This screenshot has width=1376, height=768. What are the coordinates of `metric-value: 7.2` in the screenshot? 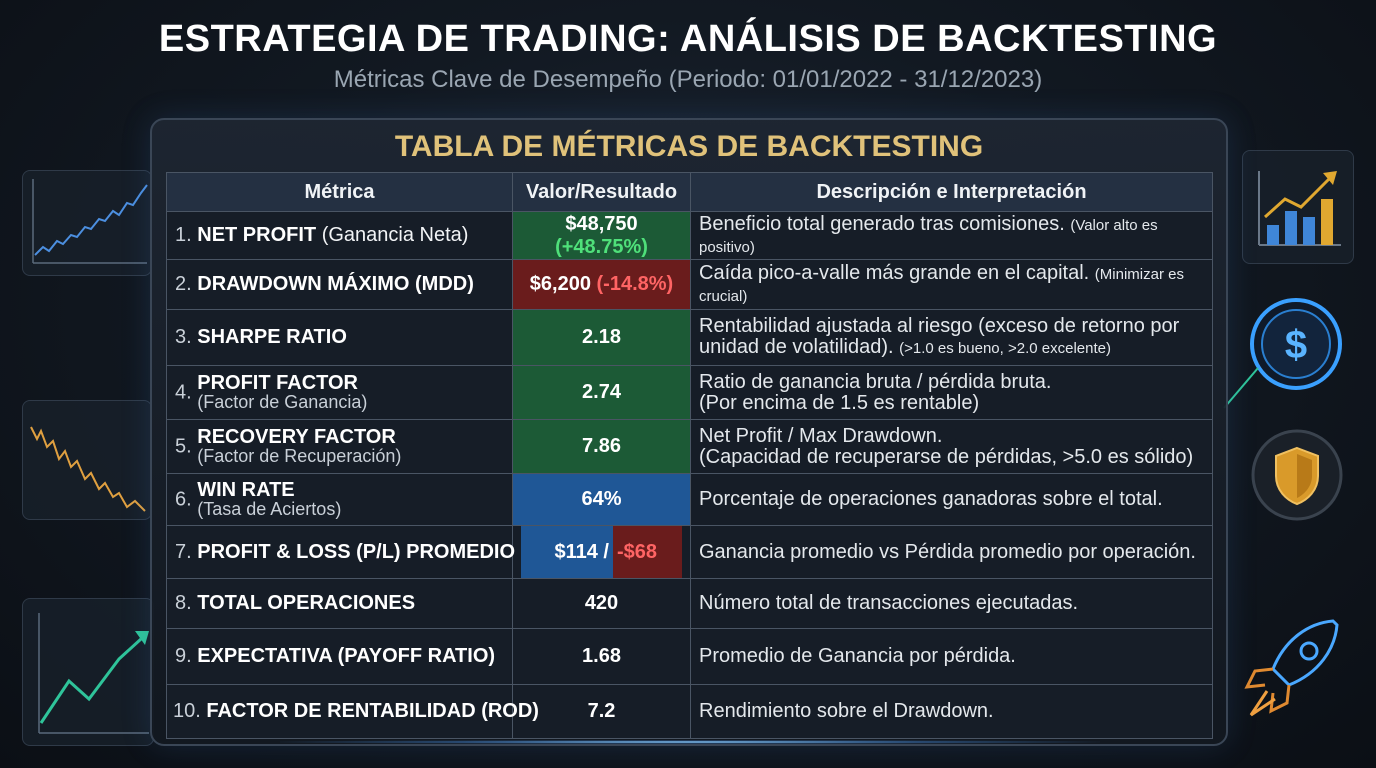 It's located at (601, 711).